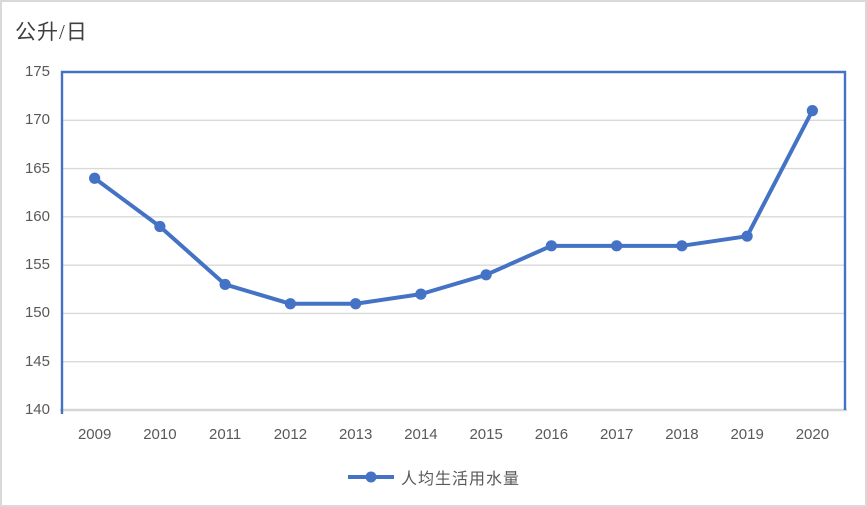 Image resolution: width=867 pixels, height=507 pixels. What do you see at coordinates (37, 216) in the screenshot?
I see `y-tick-label: 160` at bounding box center [37, 216].